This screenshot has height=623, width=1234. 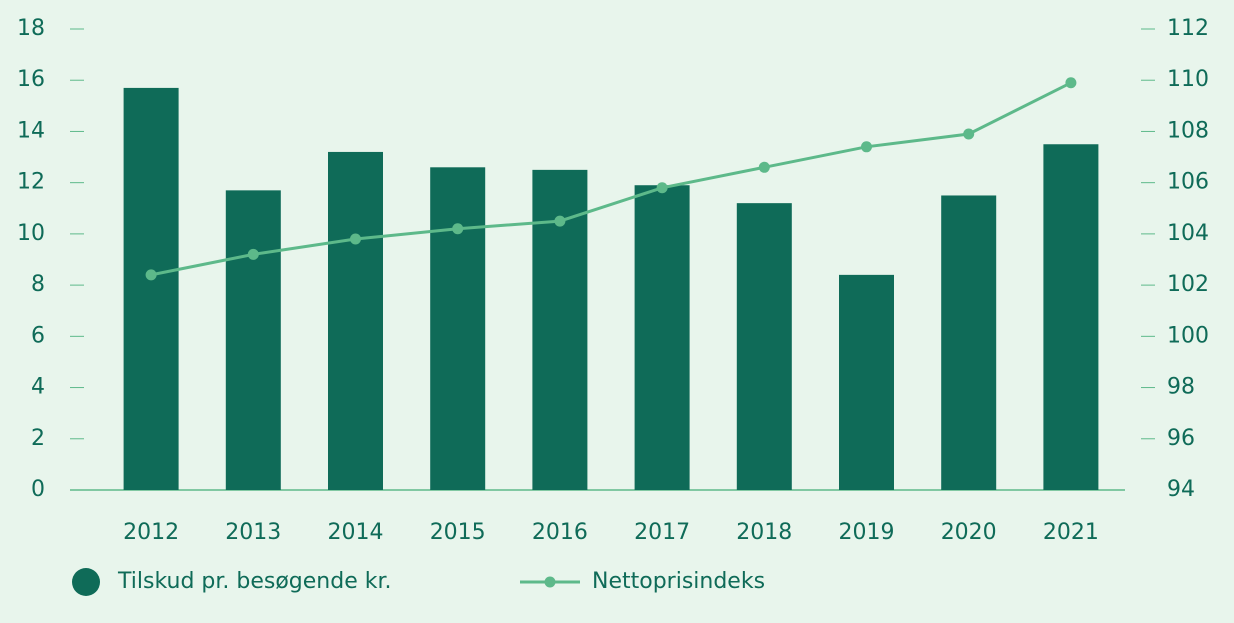 I want to click on y-tick-label: 12, so click(x=31, y=182).